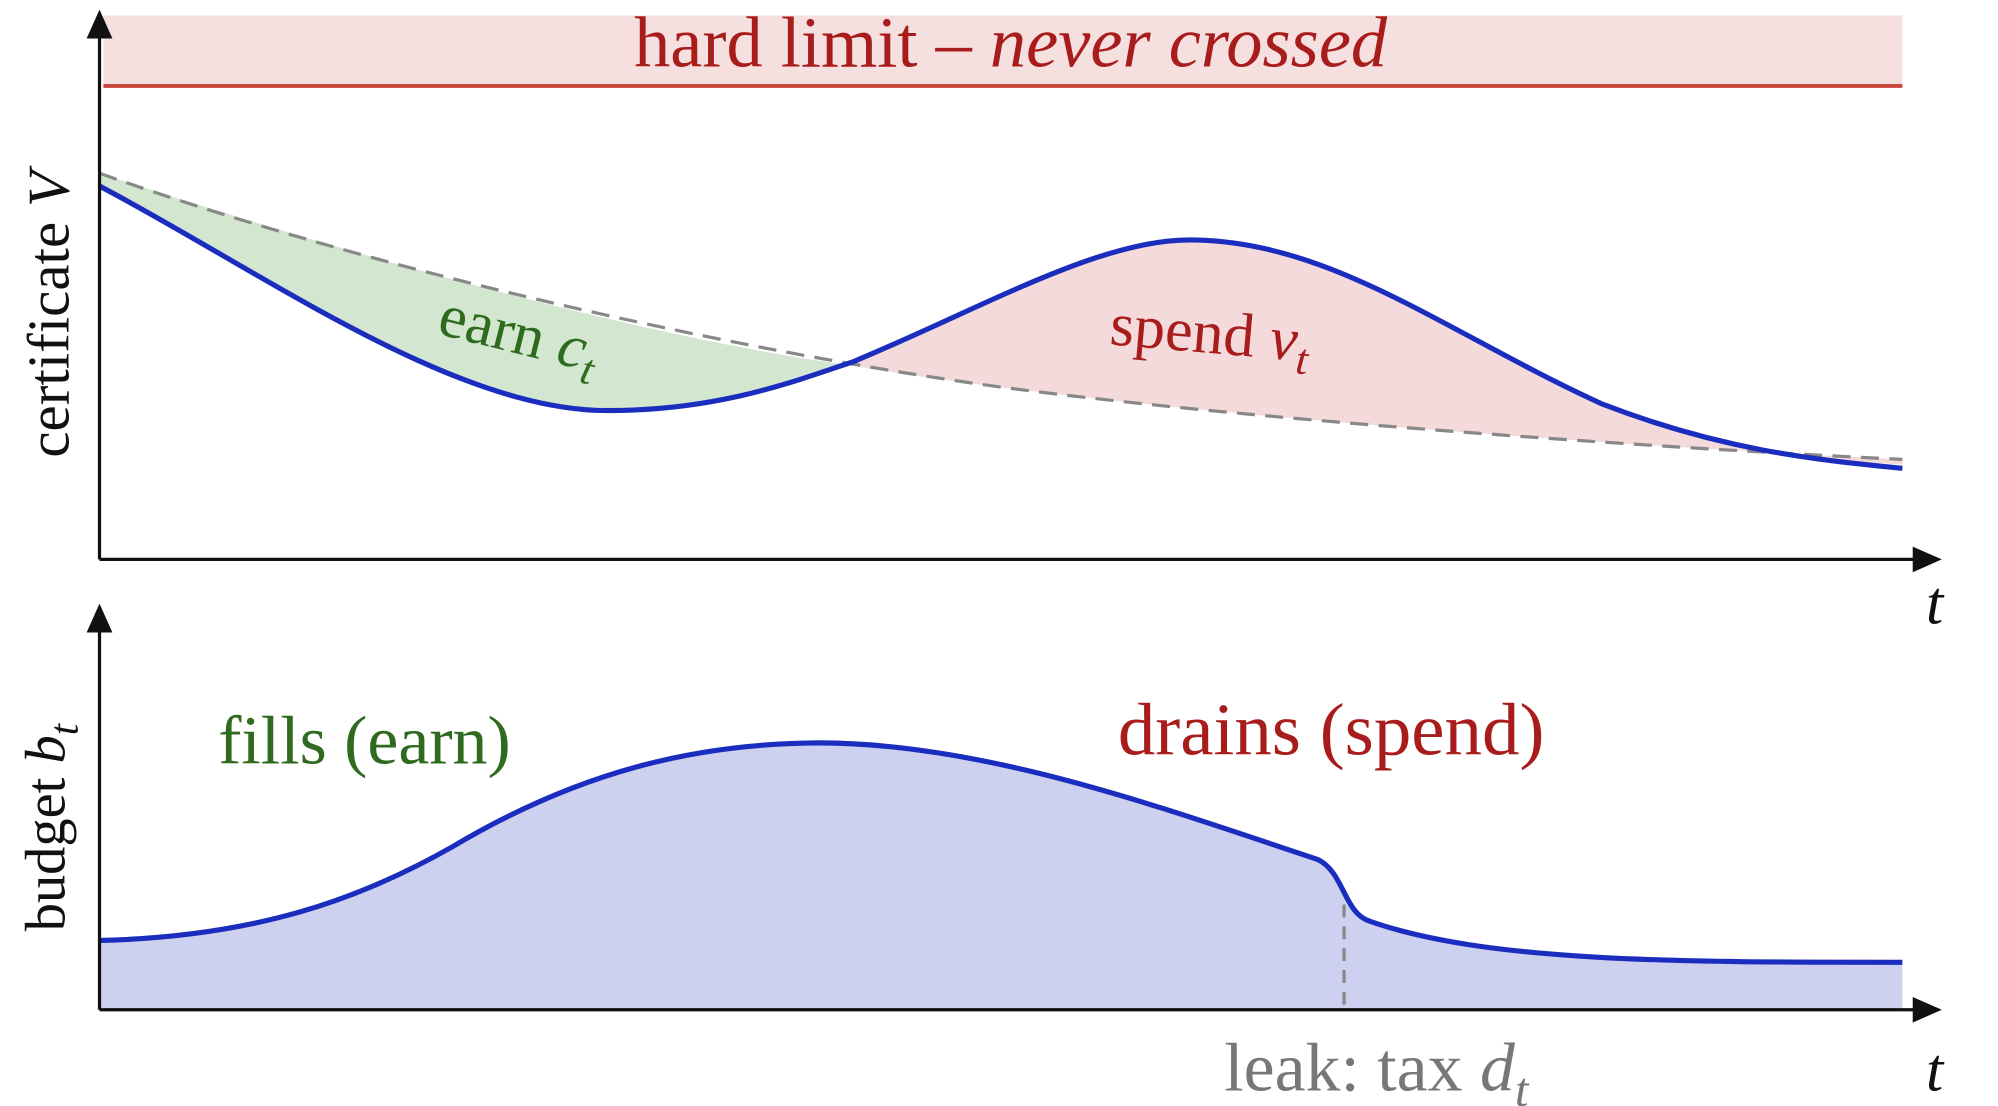  I want to click on earn-area, so click(471, 292).